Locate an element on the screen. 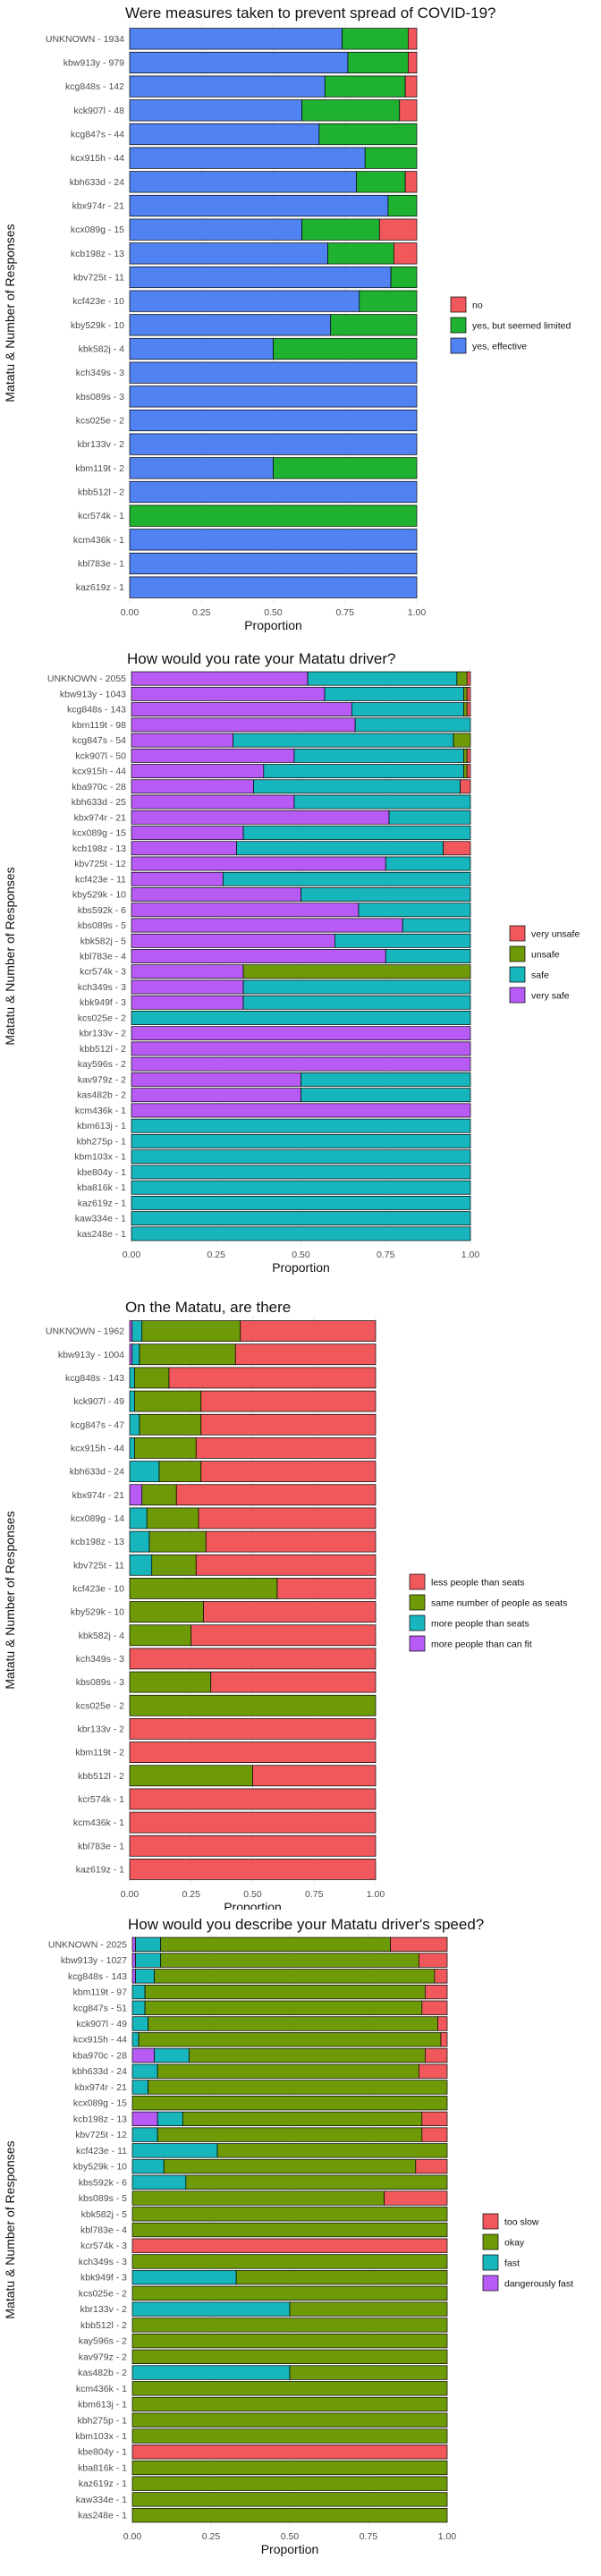 The height and width of the screenshot is (2576, 601). category-label: kbs089s - 3 is located at coordinates (100, 1682).